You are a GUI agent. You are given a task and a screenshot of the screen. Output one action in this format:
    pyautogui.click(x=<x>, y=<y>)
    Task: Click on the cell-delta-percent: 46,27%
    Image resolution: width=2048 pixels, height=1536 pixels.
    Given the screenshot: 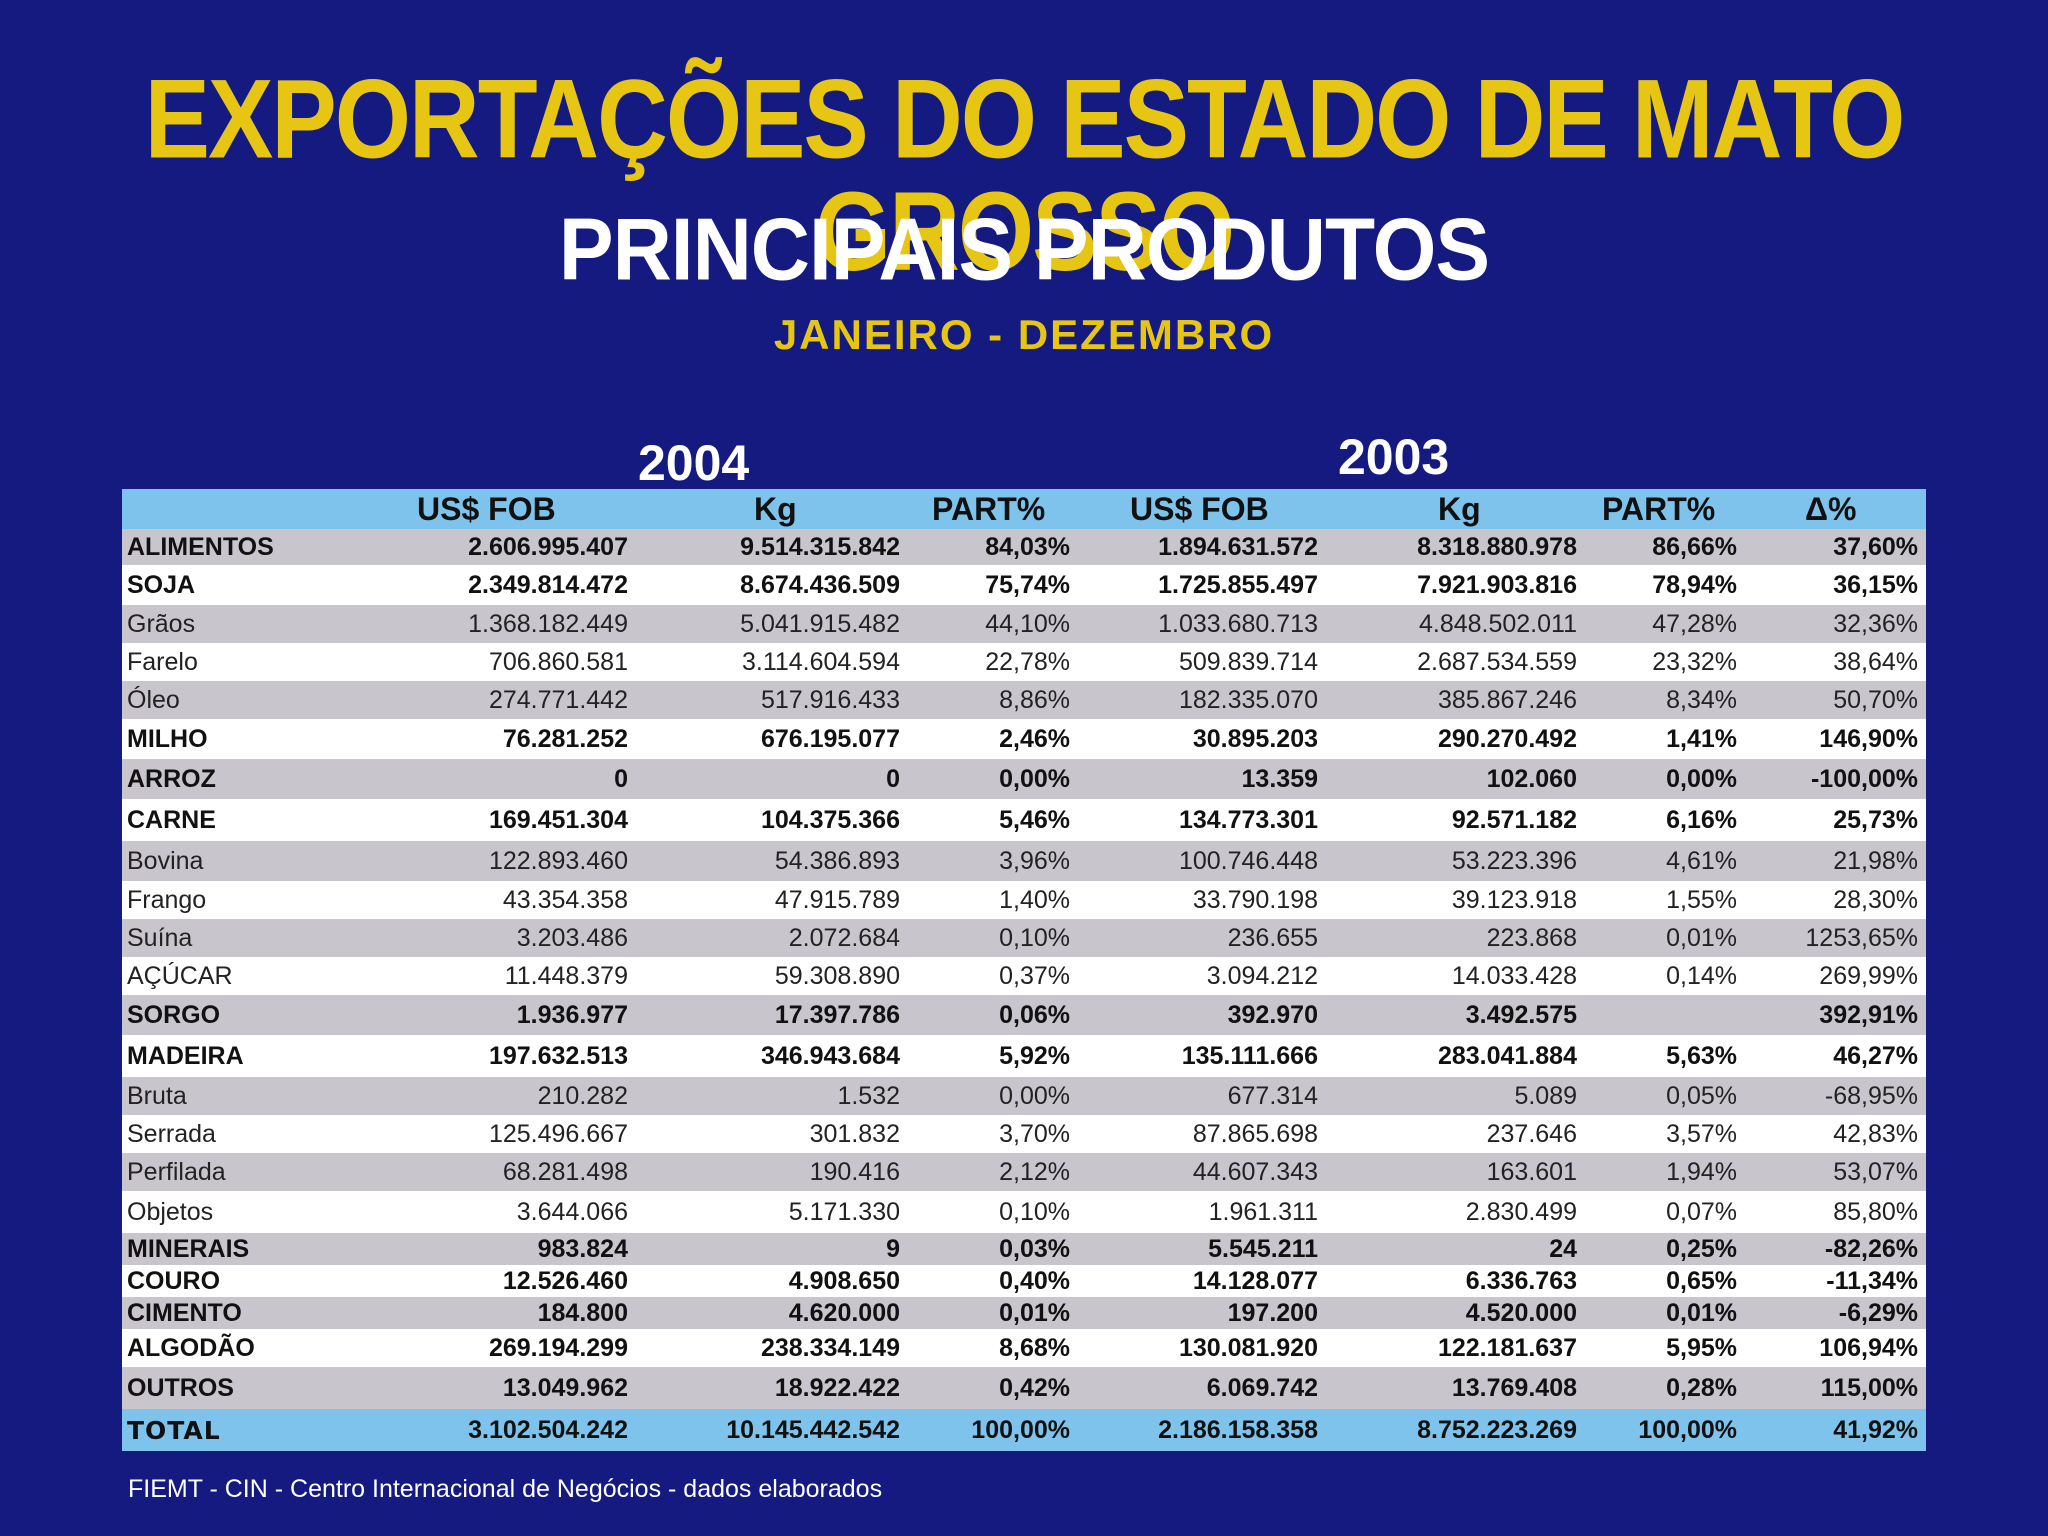 What is the action you would take?
    pyautogui.click(x=1875, y=1055)
    